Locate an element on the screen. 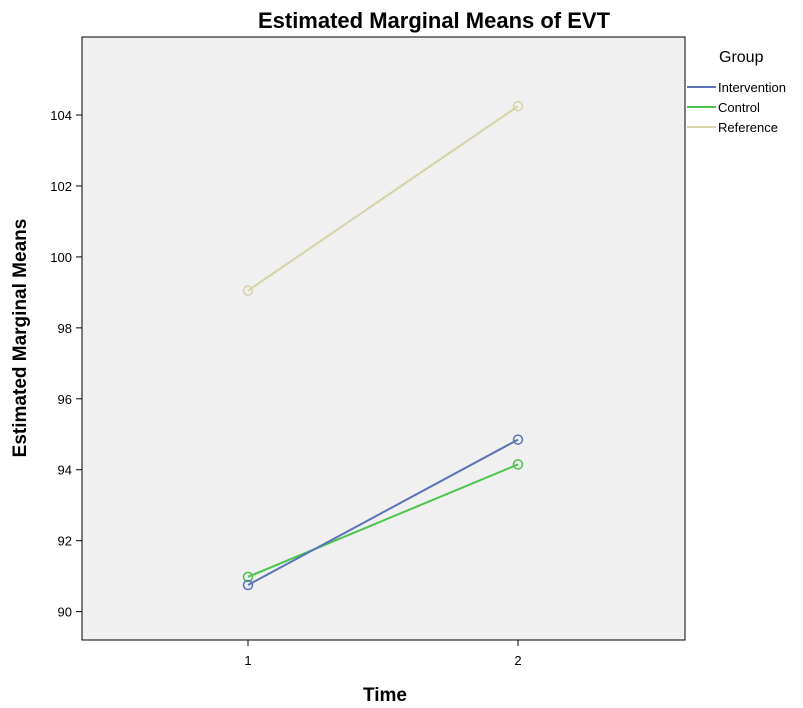 Image resolution: width=803 pixels, height=708 pixels. chart-title: Estimated Marginal Means of EVT is located at coordinates (434, 20).